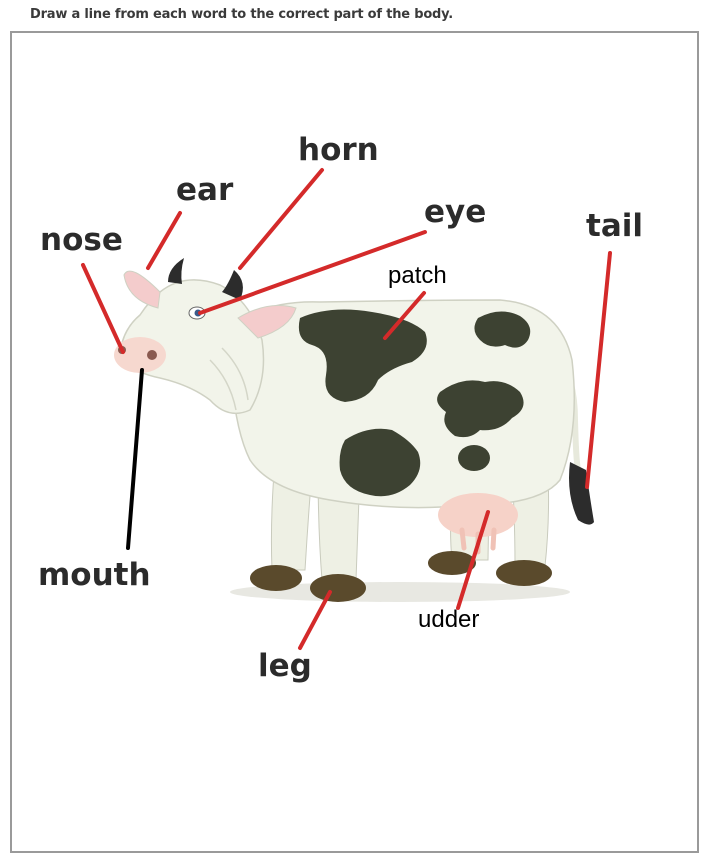 Image resolution: width=708 pixels, height=861 pixels. What do you see at coordinates (94, 575) in the screenshot?
I see `label-mouth: mouth` at bounding box center [94, 575].